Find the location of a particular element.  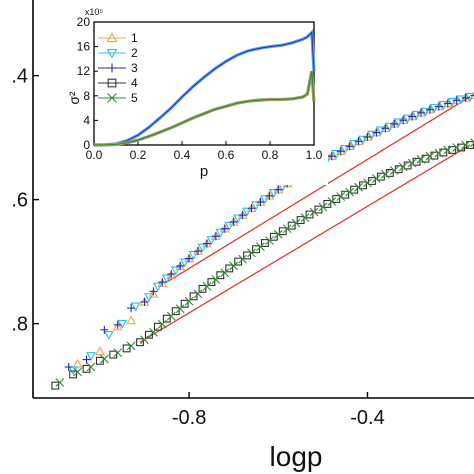

main-point-a is located at coordinates (472, 140).